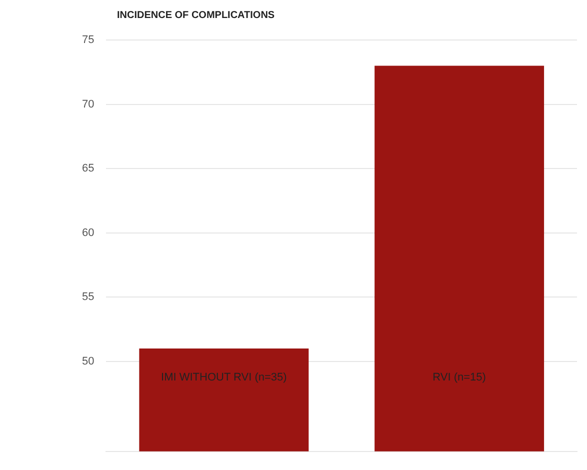 The height and width of the screenshot is (470, 587). Describe the element at coordinates (88, 232) in the screenshot. I see `y-tick-label: 60` at that location.